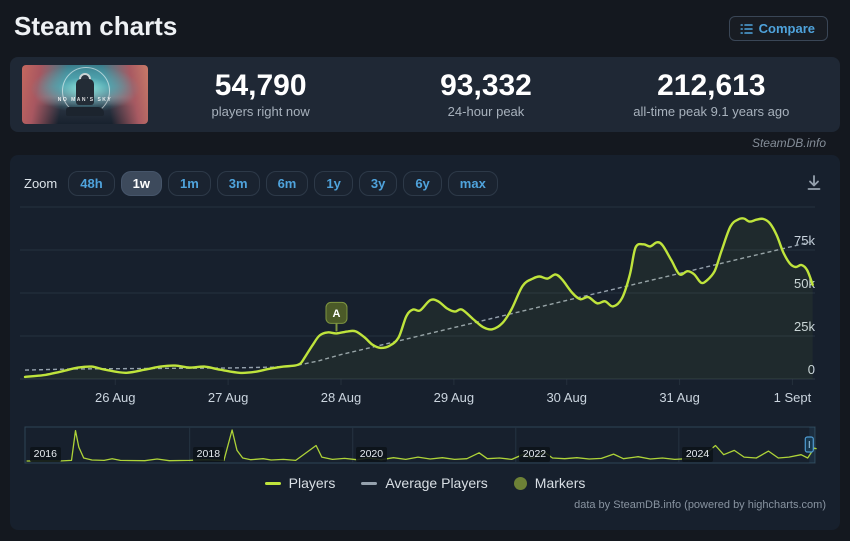  I want to click on y-axis-label-0: 0, so click(811, 369).